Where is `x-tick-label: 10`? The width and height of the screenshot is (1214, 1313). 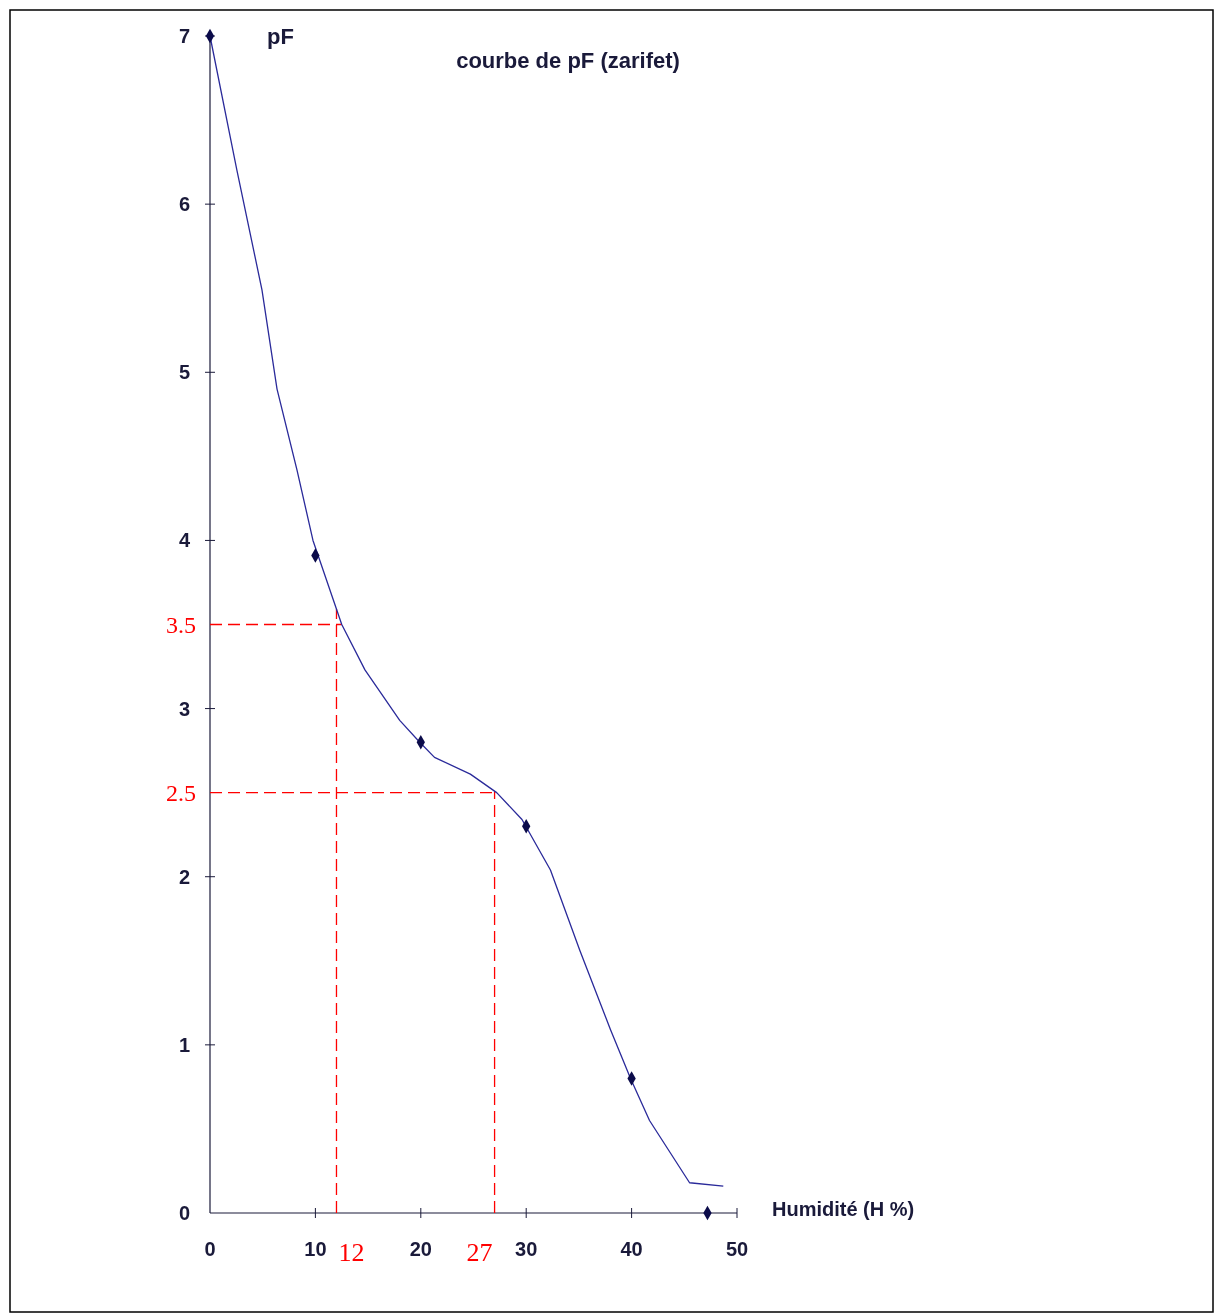 x-tick-label: 10 is located at coordinates (315, 1249).